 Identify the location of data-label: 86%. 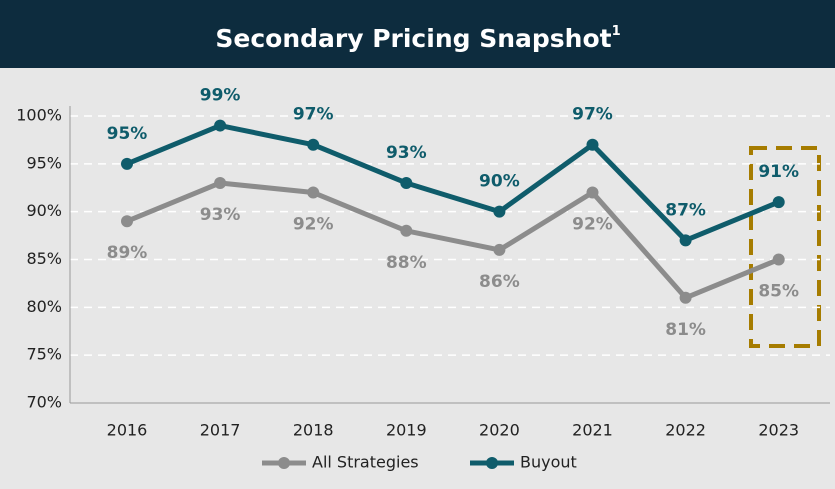
(499, 282).